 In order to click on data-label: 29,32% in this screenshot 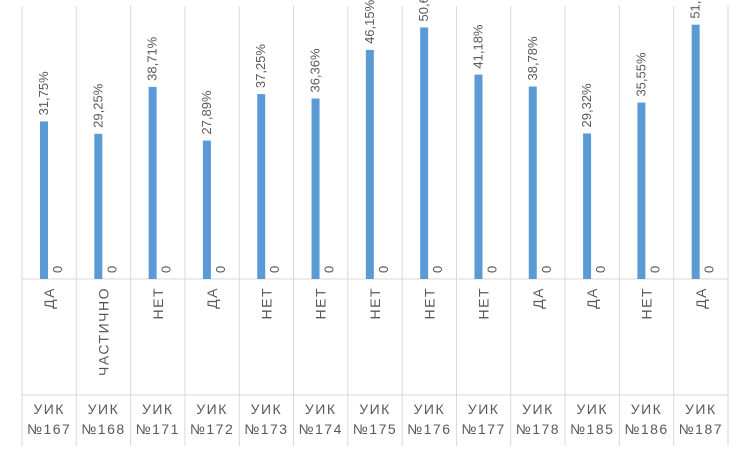, I will do `click(586, 105)`.